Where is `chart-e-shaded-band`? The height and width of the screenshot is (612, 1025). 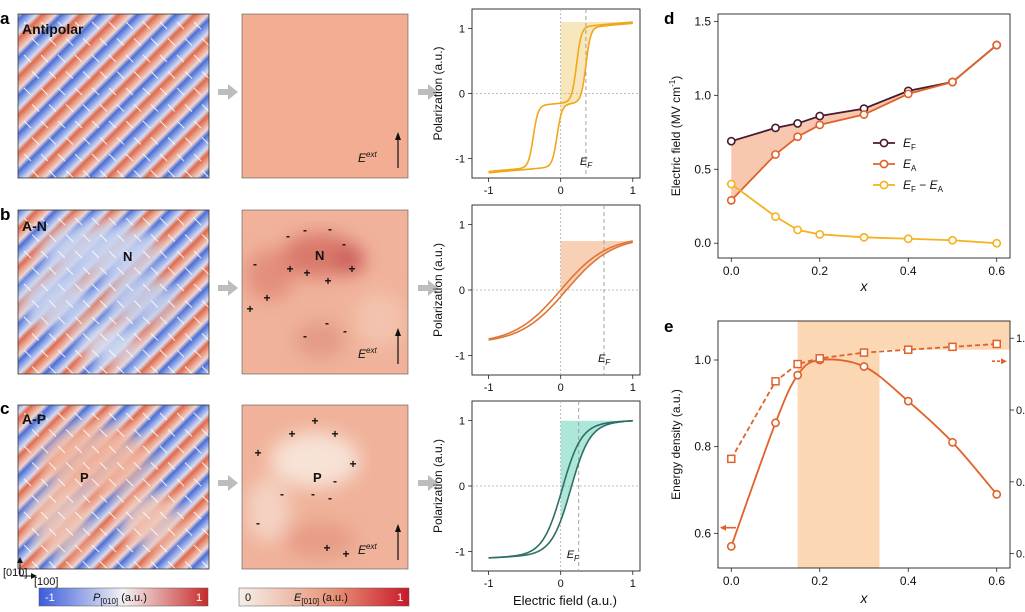
chart-e-shaded-band is located at coordinates (838, 444).